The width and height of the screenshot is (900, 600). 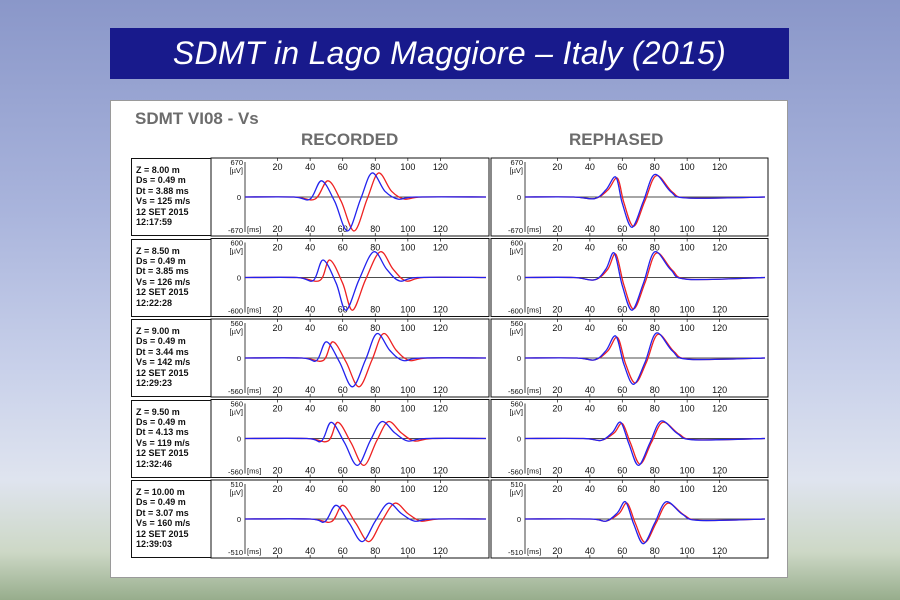 I want to click on sounding-info-line: Dt = 3.07 ms, so click(x=162, y=512).